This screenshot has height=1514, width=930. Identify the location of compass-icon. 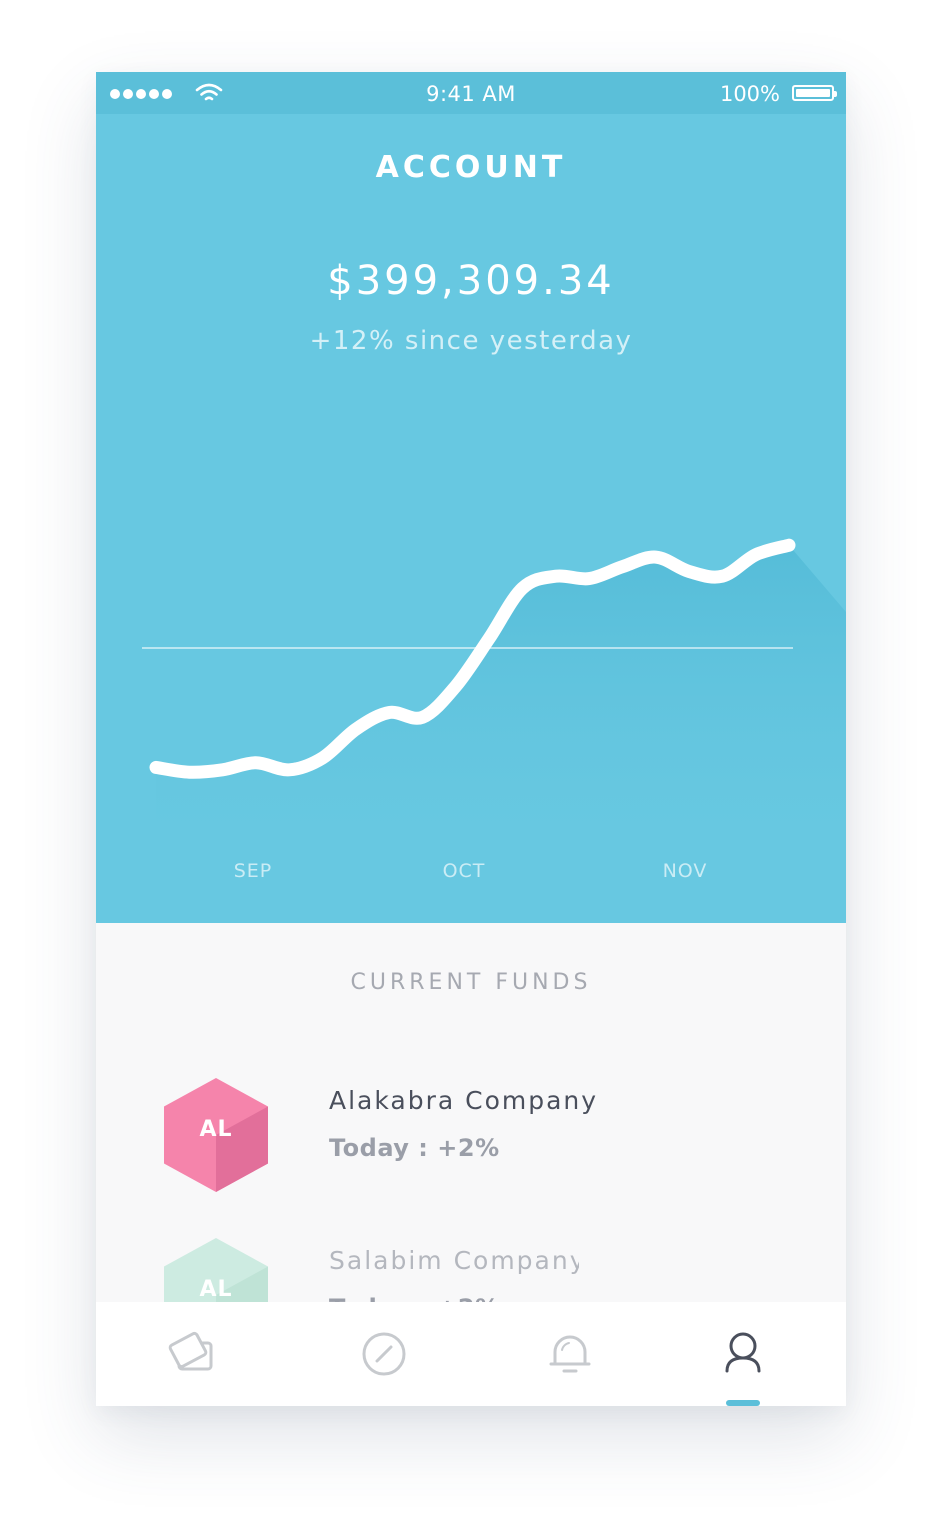
(384, 1354).